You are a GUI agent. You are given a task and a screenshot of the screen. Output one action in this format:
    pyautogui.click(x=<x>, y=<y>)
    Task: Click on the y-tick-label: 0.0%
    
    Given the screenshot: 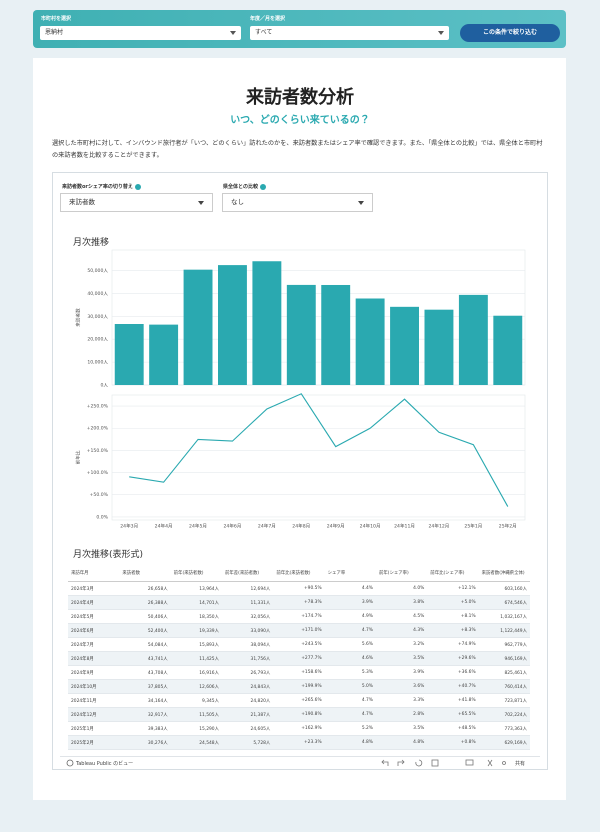 What is the action you would take?
    pyautogui.click(x=102, y=517)
    